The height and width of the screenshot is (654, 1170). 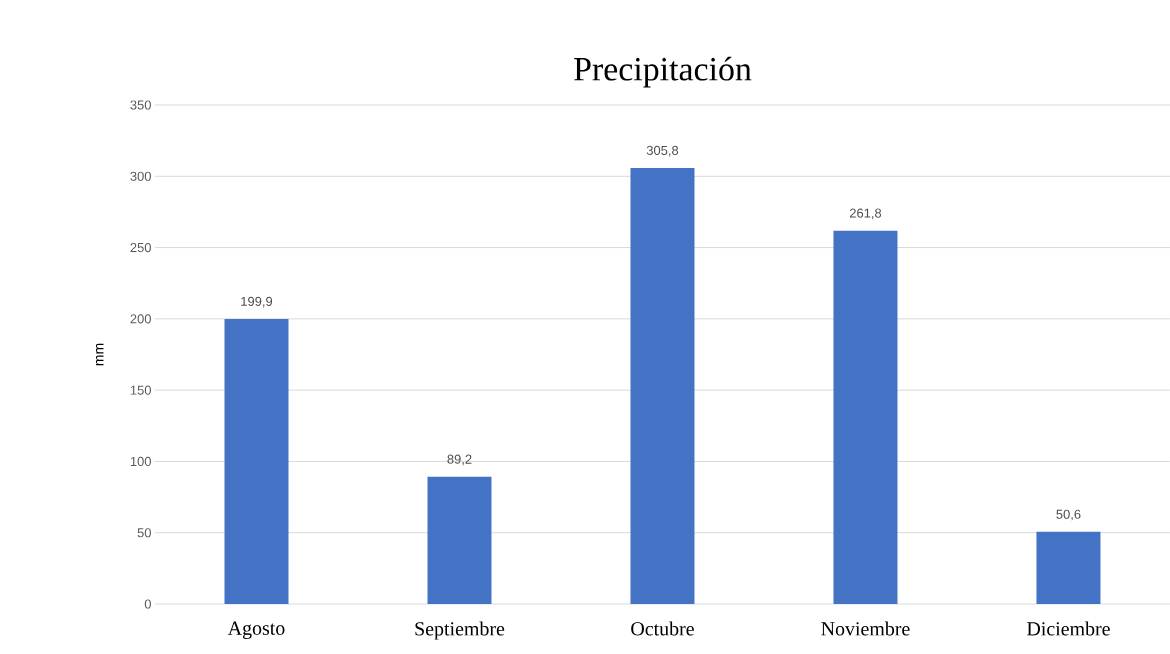 I want to click on chart-title: Precipitación, so click(x=663, y=72).